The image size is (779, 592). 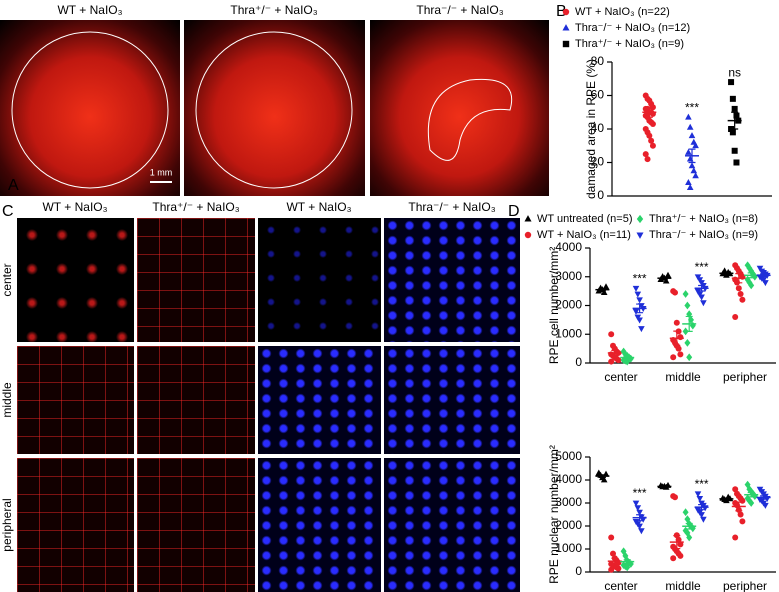 What do you see at coordinates (273, 10) in the screenshot?
I see `image-label: Thra⁺/⁻ + NaIO₃` at bounding box center [273, 10].